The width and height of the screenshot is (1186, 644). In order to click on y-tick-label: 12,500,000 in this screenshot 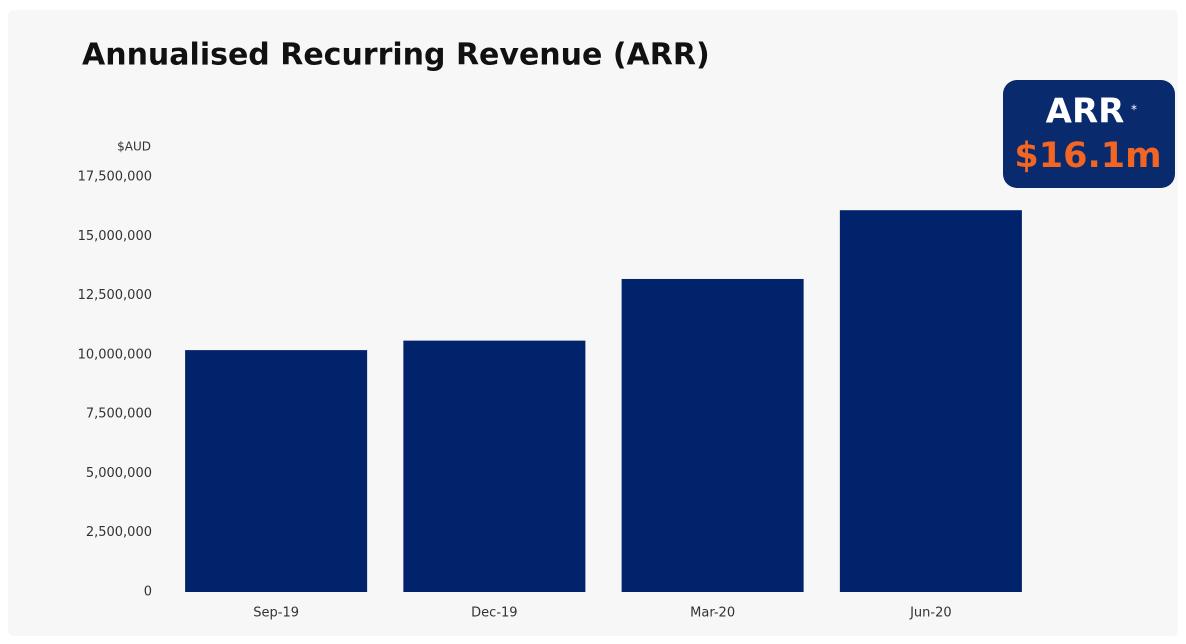, I will do `click(115, 295)`.